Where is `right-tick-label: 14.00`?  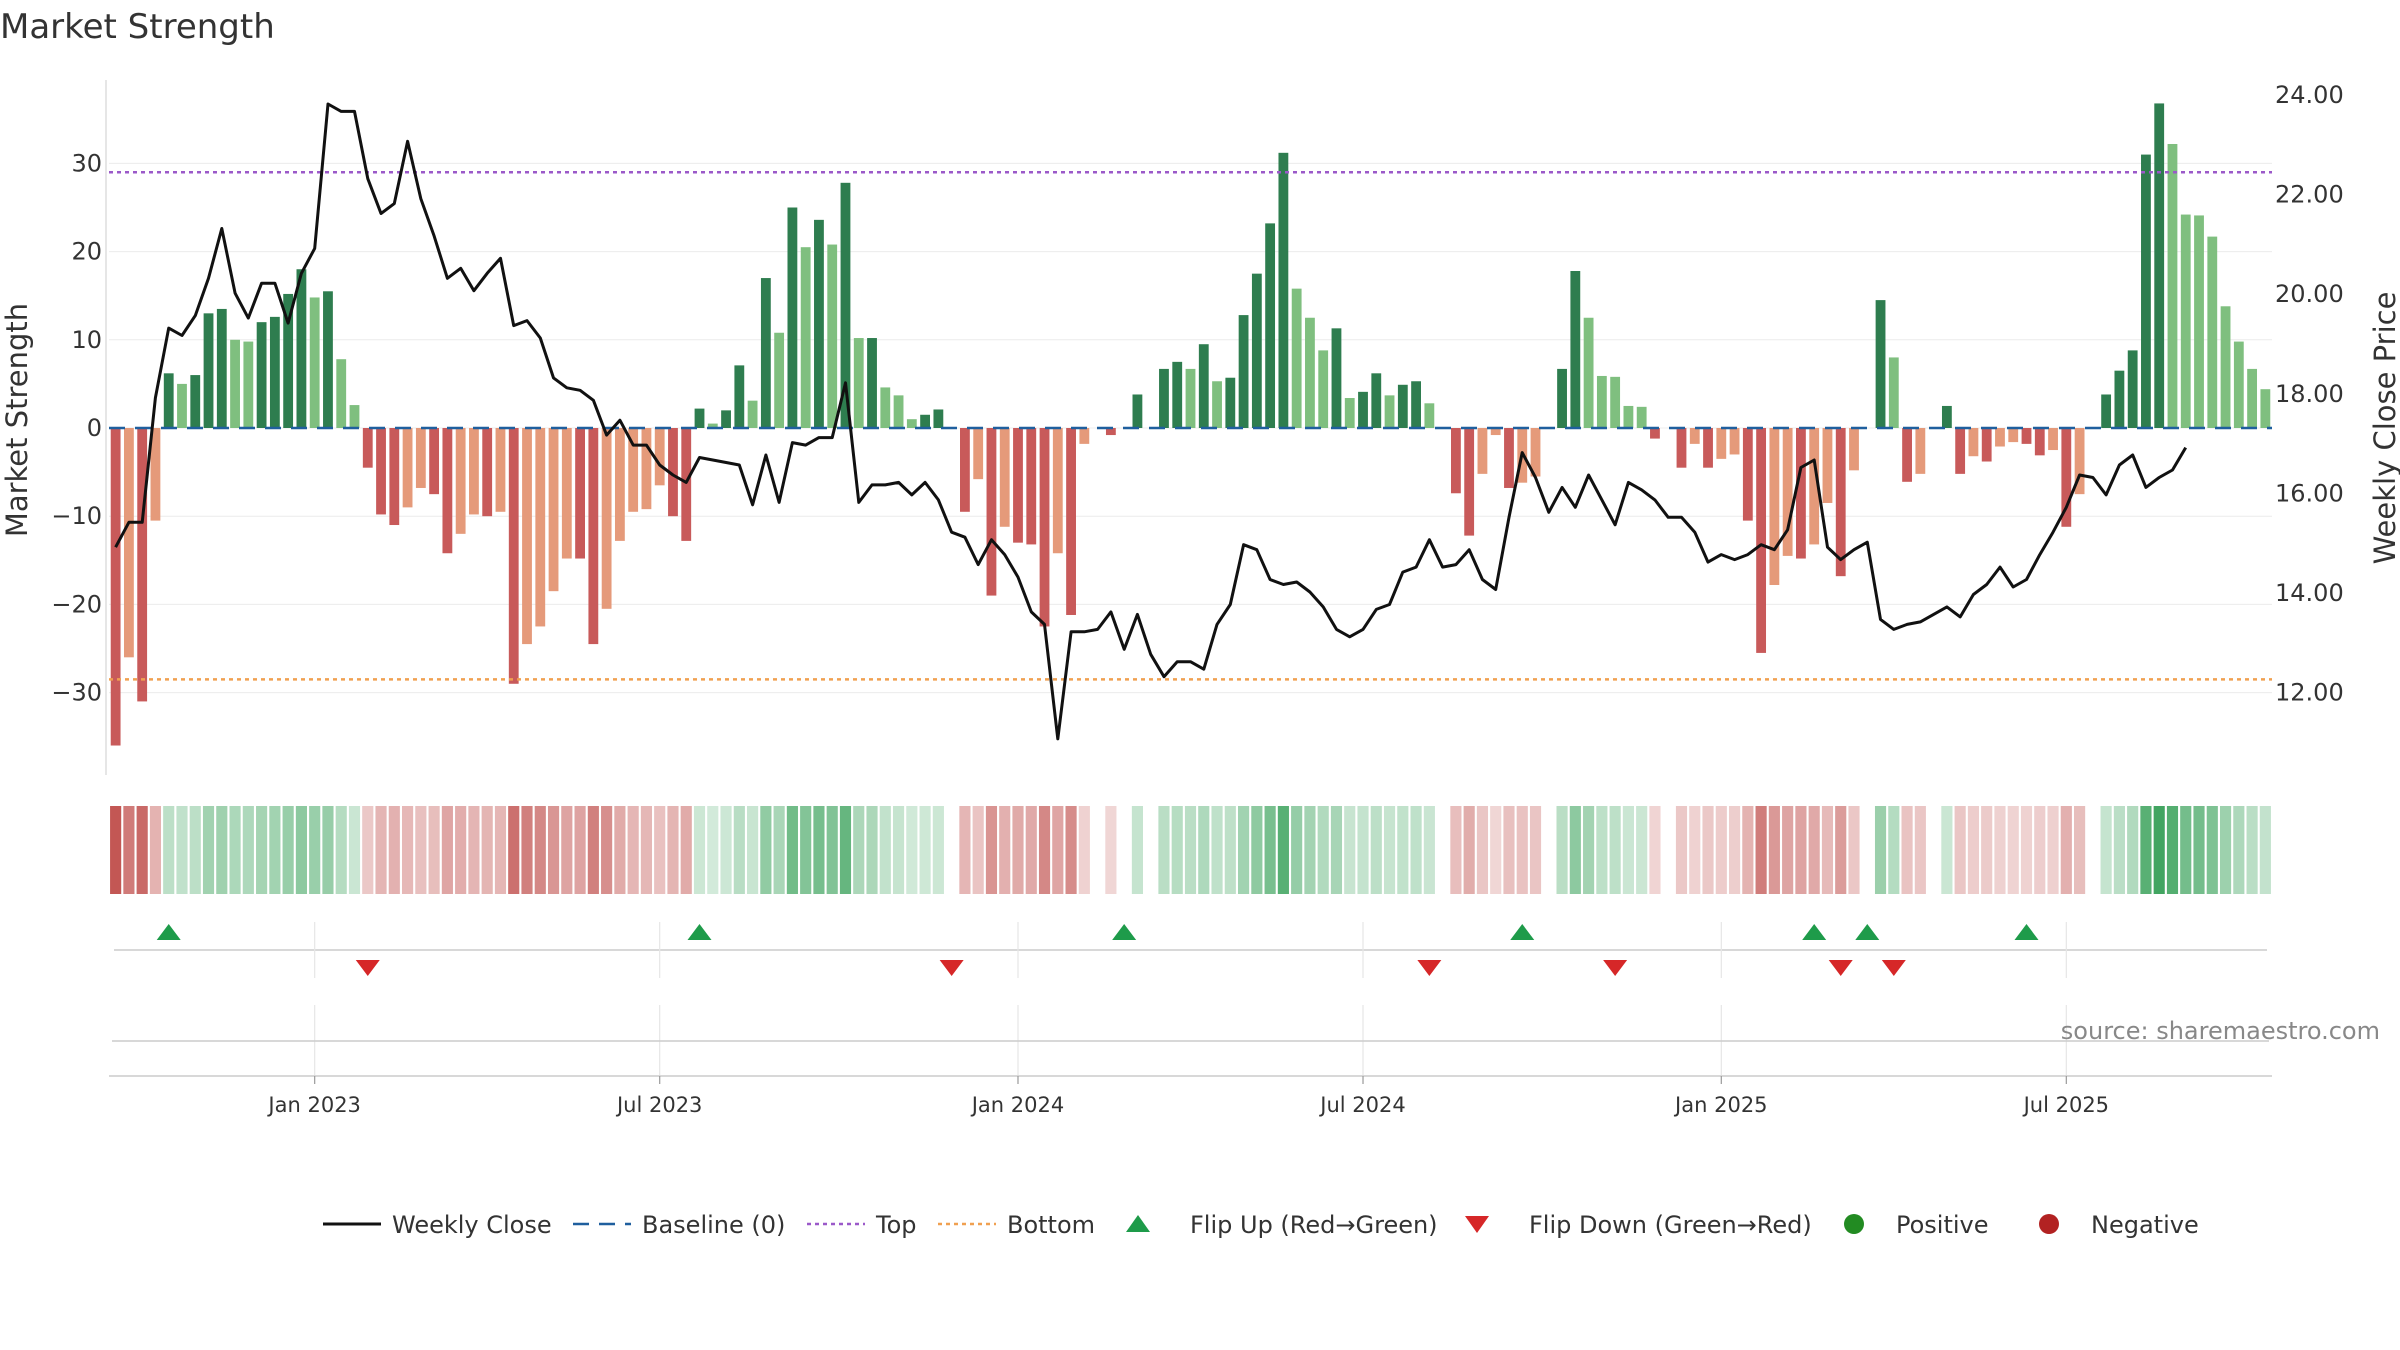 right-tick-label: 14.00 is located at coordinates (2309, 593).